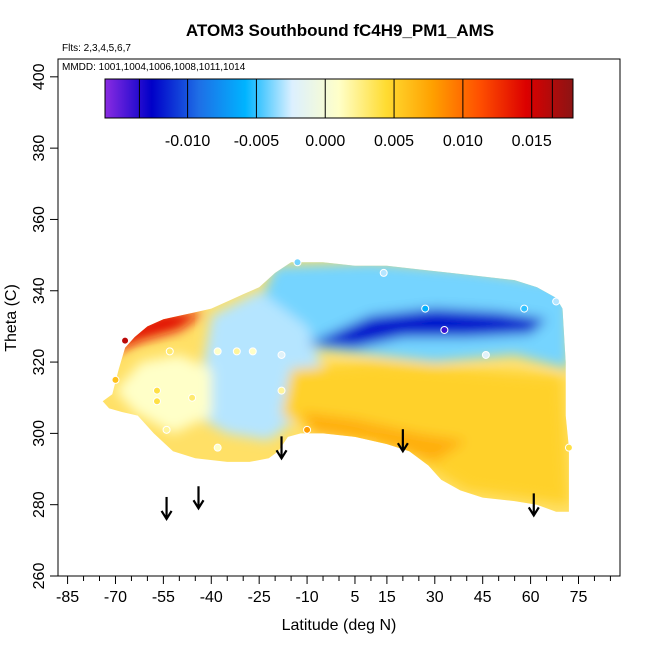 This screenshot has height=650, width=650. I want to click on region-lower-trop-yellow, so click(425, 433).